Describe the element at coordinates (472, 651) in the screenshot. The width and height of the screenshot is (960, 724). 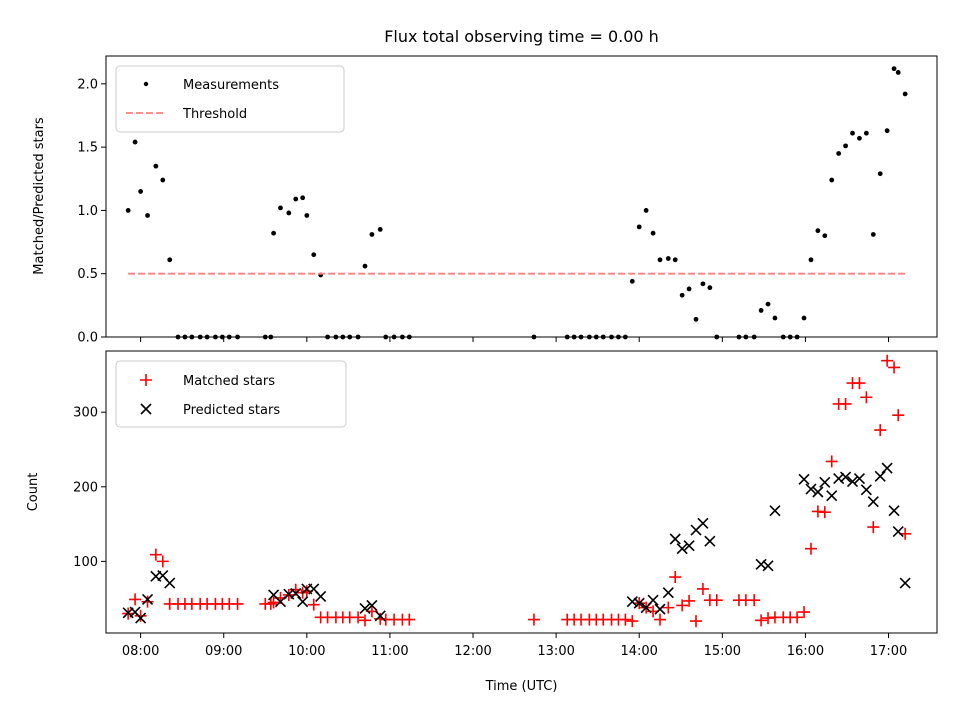
I see `x-tick-label: 12:00` at that location.